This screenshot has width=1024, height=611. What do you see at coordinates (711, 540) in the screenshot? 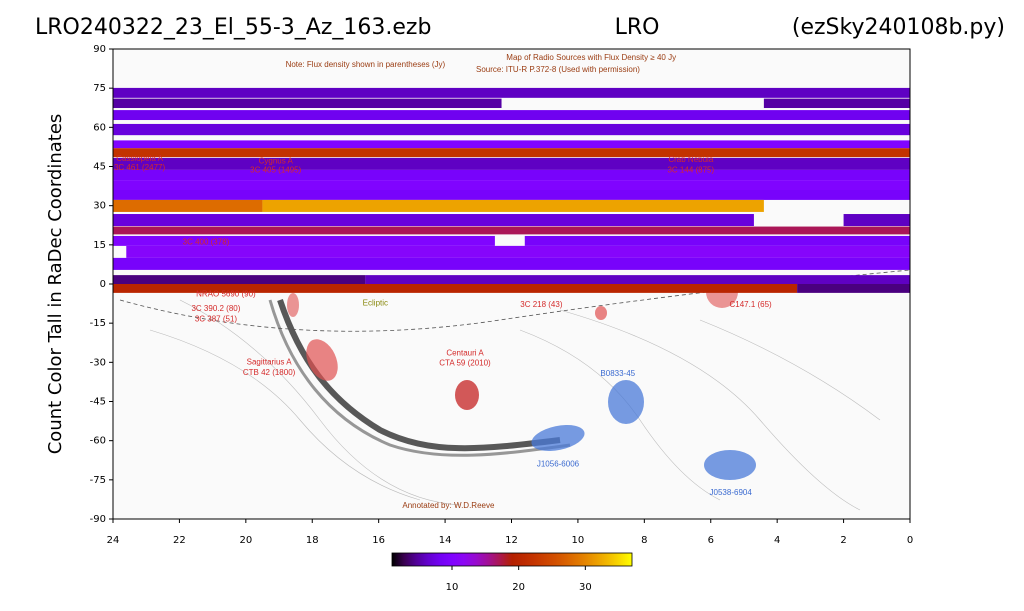
I see `x-tick-label: 6` at bounding box center [711, 540].